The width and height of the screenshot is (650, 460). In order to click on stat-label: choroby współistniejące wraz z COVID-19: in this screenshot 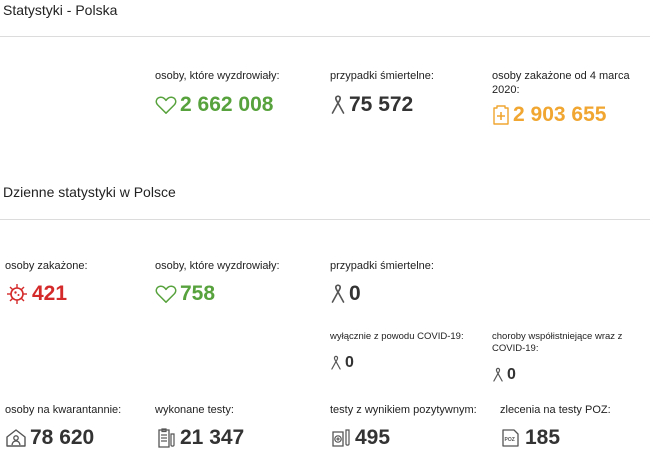, I will do `click(557, 342)`.